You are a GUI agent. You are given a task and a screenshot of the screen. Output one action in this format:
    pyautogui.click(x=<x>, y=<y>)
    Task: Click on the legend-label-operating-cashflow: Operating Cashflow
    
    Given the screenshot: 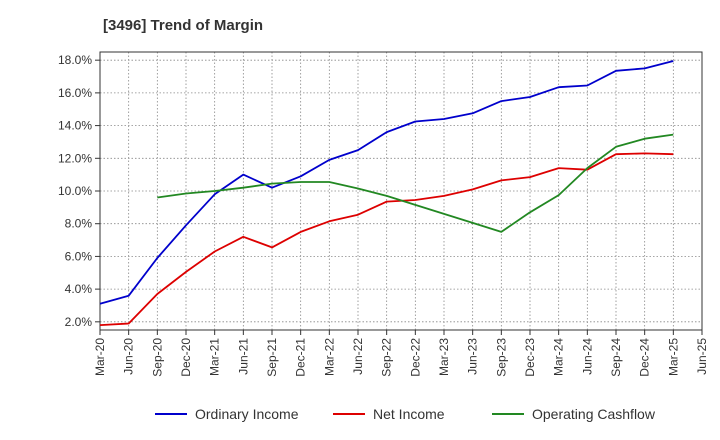 What is the action you would take?
    pyautogui.click(x=594, y=414)
    